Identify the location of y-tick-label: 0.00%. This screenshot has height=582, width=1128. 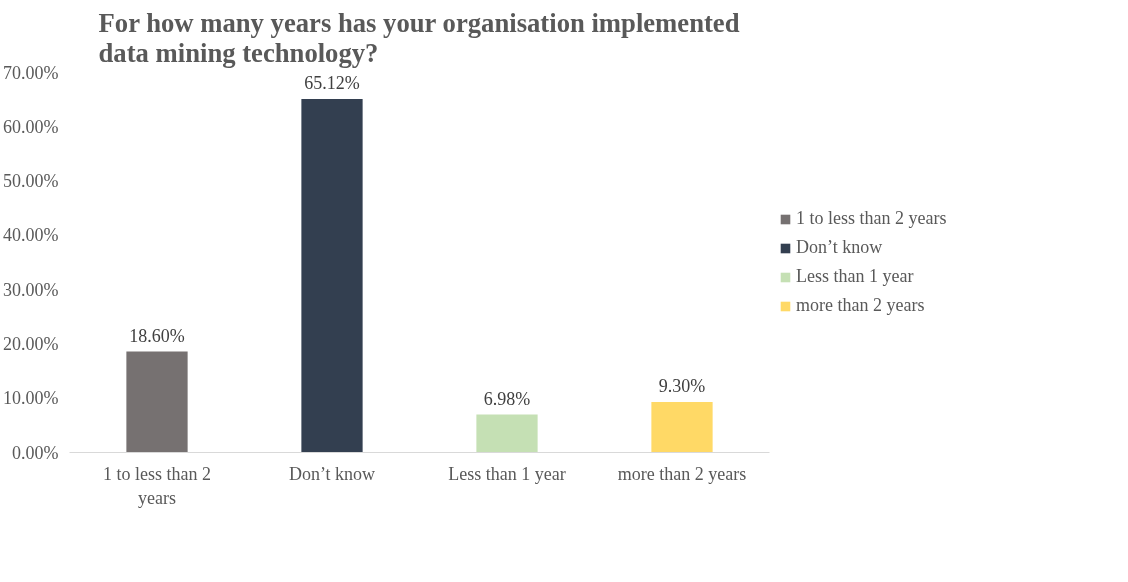
(35, 452).